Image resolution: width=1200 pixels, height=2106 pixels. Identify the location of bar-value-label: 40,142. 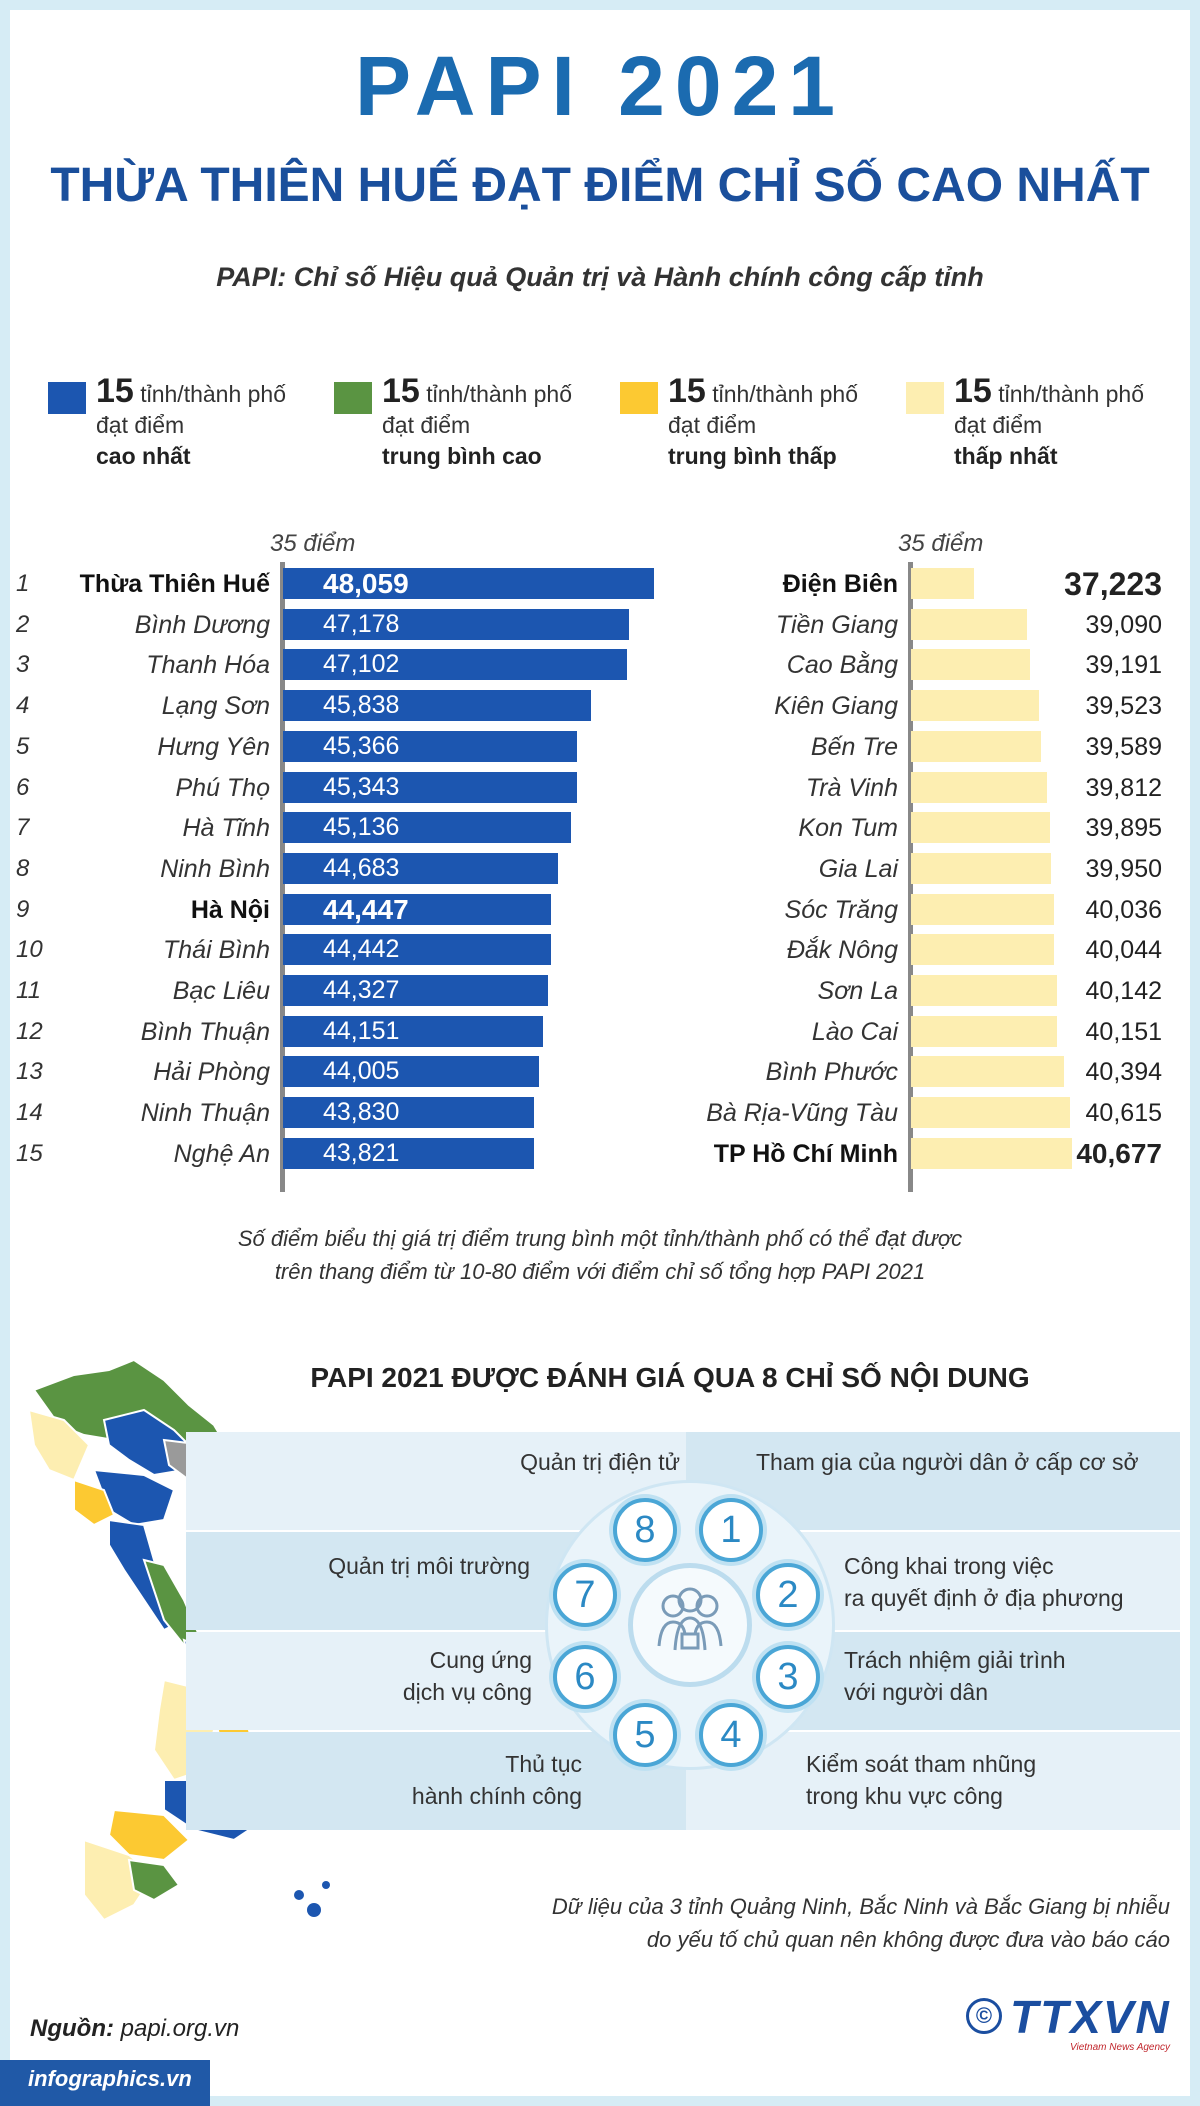
(1123, 991).